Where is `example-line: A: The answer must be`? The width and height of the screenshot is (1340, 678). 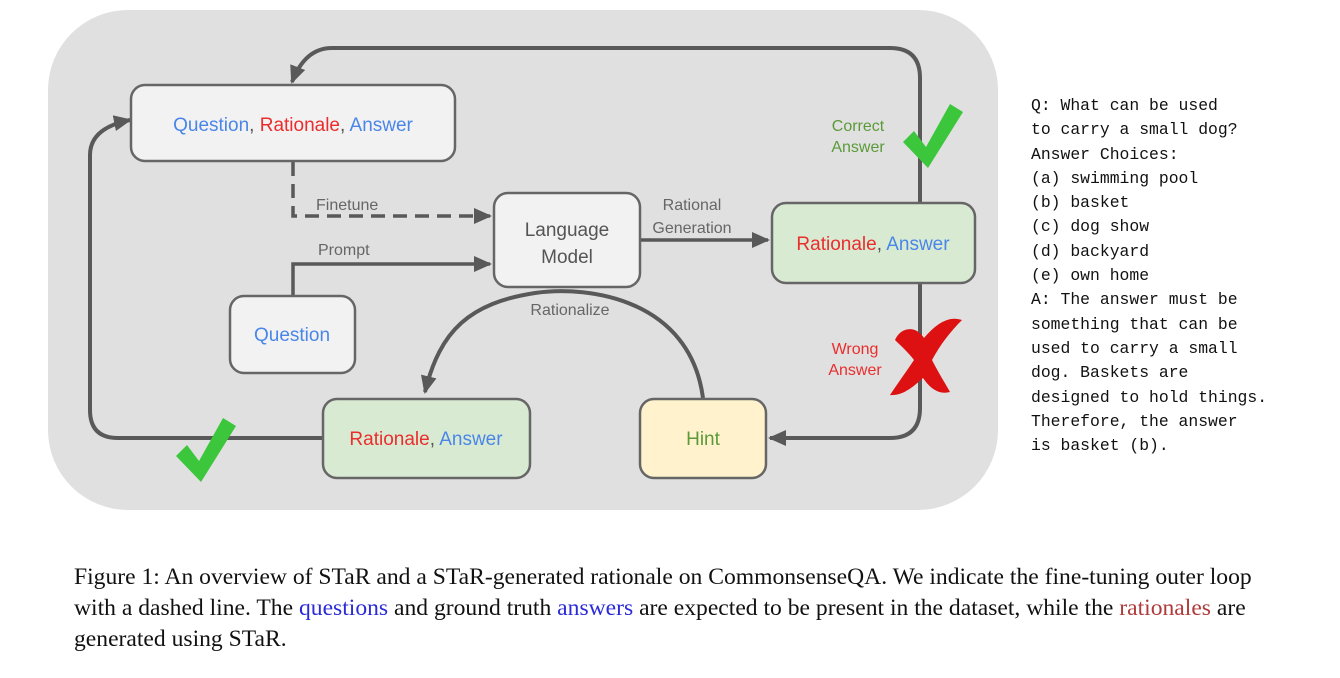
example-line: A: The answer must be is located at coordinates (1134, 300).